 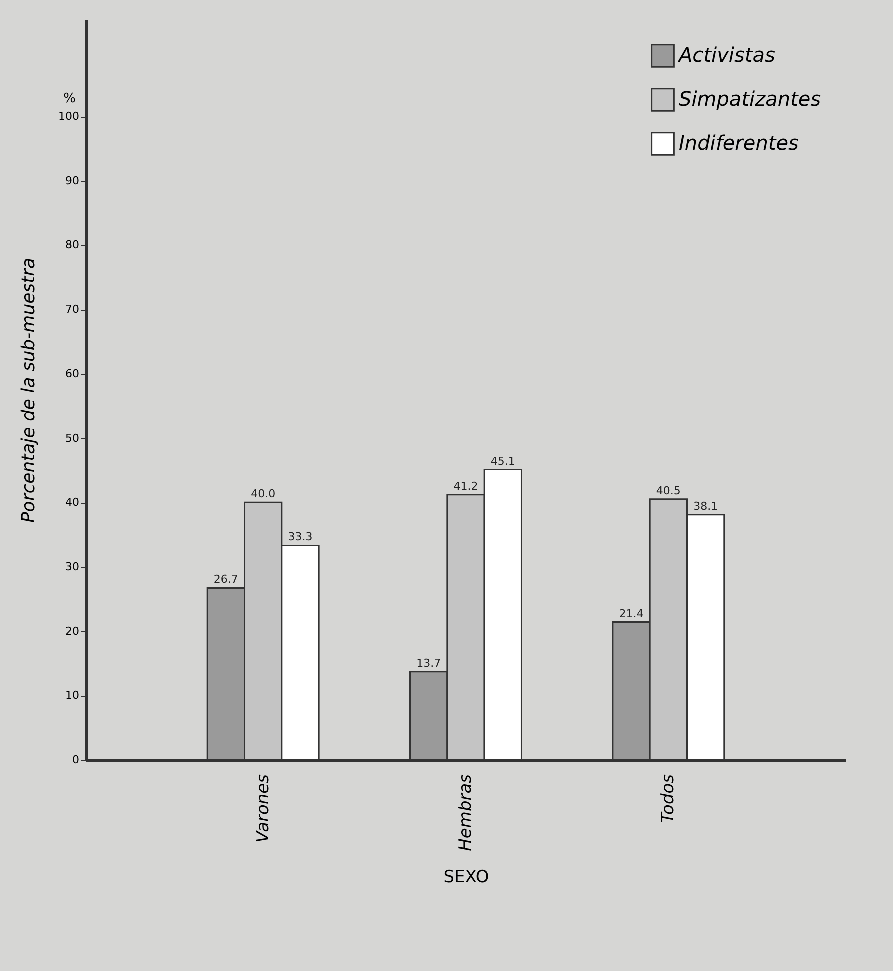 What do you see at coordinates (73, 503) in the screenshot?
I see `y-tick-label: 40` at bounding box center [73, 503].